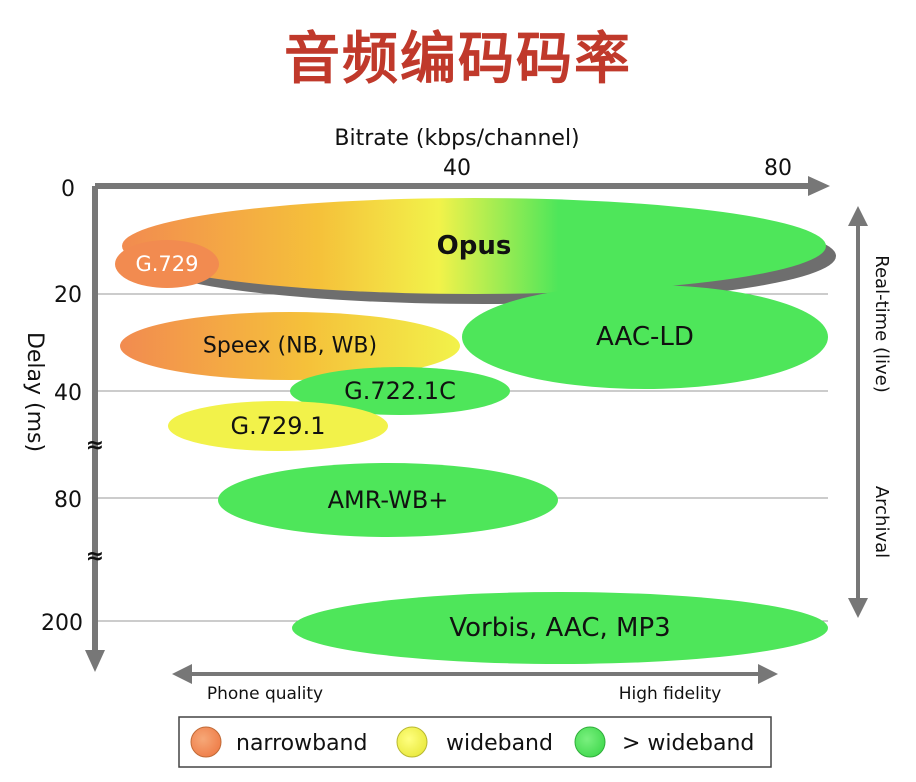 The width and height of the screenshot is (916, 782). Describe the element at coordinates (778, 168) in the screenshot. I see `x-tick-label: 80` at that location.